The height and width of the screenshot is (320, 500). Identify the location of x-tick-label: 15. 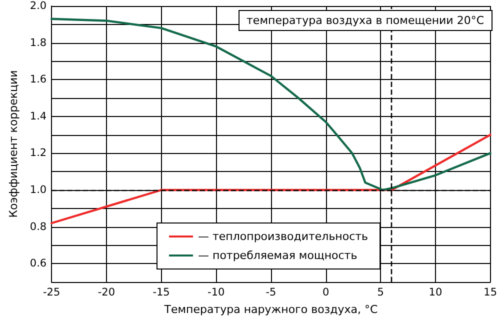
(491, 292).